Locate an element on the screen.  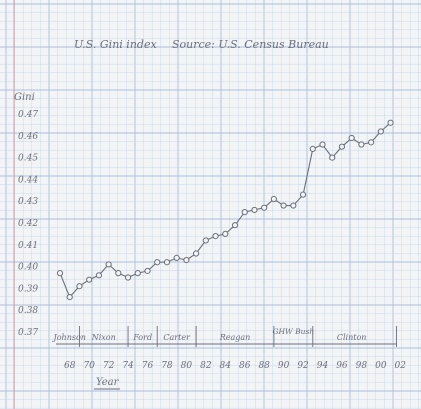
x-tick-label: 70 is located at coordinates (89, 366).